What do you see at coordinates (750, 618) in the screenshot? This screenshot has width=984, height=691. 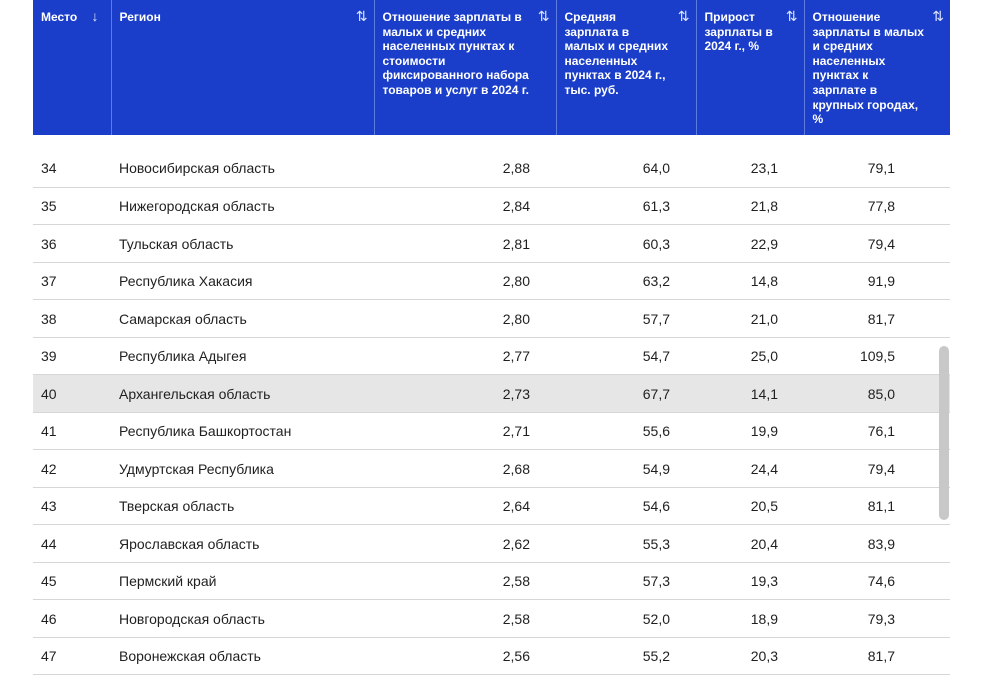 I see `cell-growth: 18,9` at bounding box center [750, 618].